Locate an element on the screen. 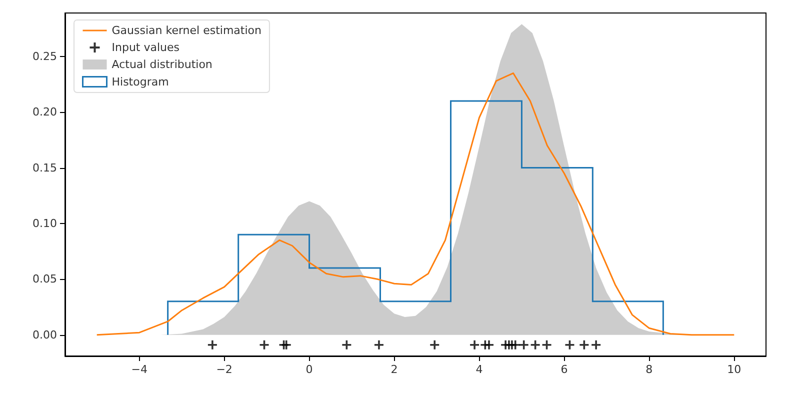 The width and height of the screenshot is (788, 405). x-tick-label: 0 is located at coordinates (309, 369).